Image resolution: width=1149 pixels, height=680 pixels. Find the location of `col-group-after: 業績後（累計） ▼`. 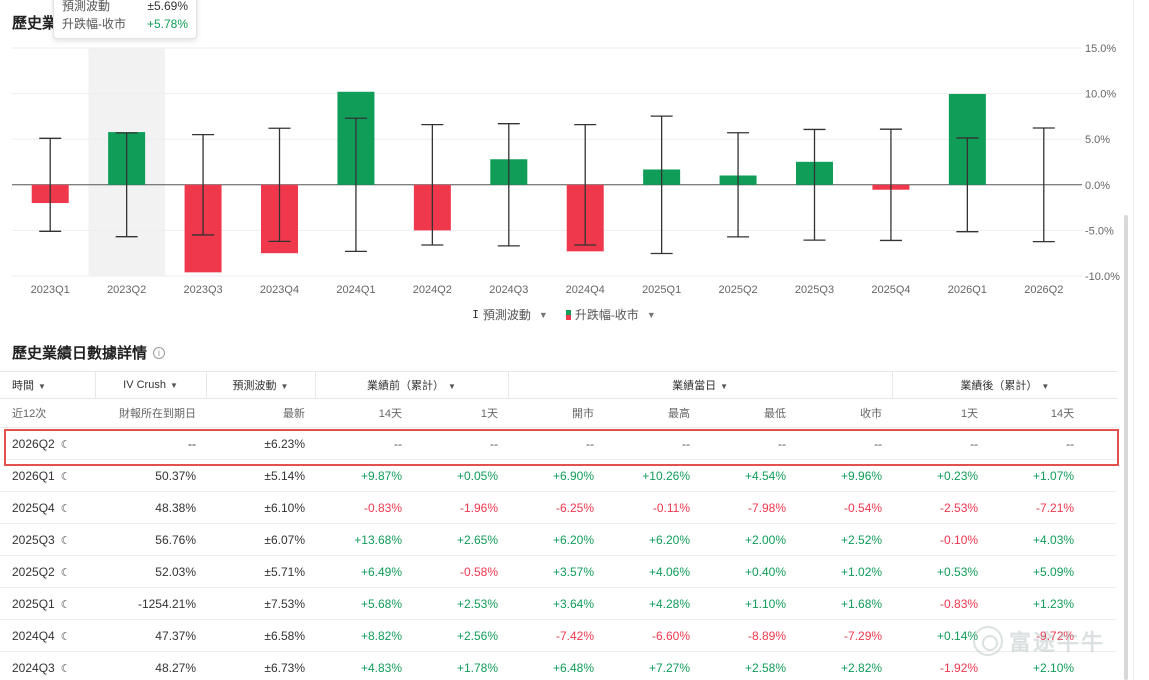

col-group-after: 業績後（累計） ▼ is located at coordinates (1004, 385).